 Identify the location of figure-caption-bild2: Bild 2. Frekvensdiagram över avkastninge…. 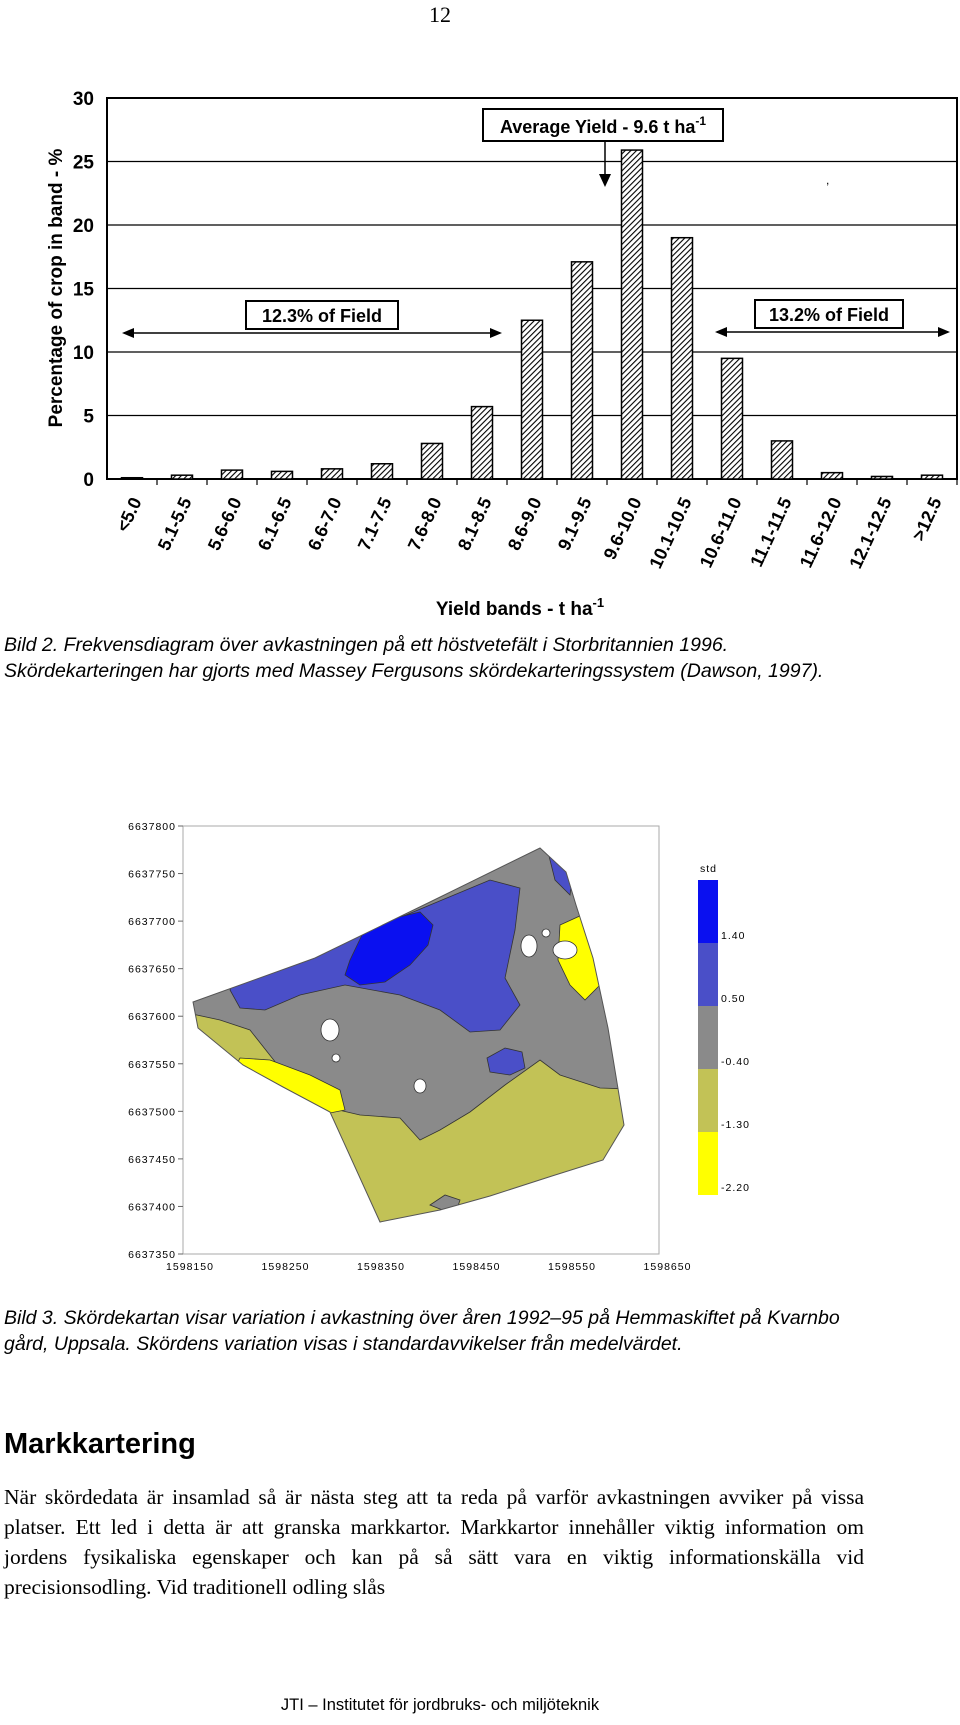
(414, 658).